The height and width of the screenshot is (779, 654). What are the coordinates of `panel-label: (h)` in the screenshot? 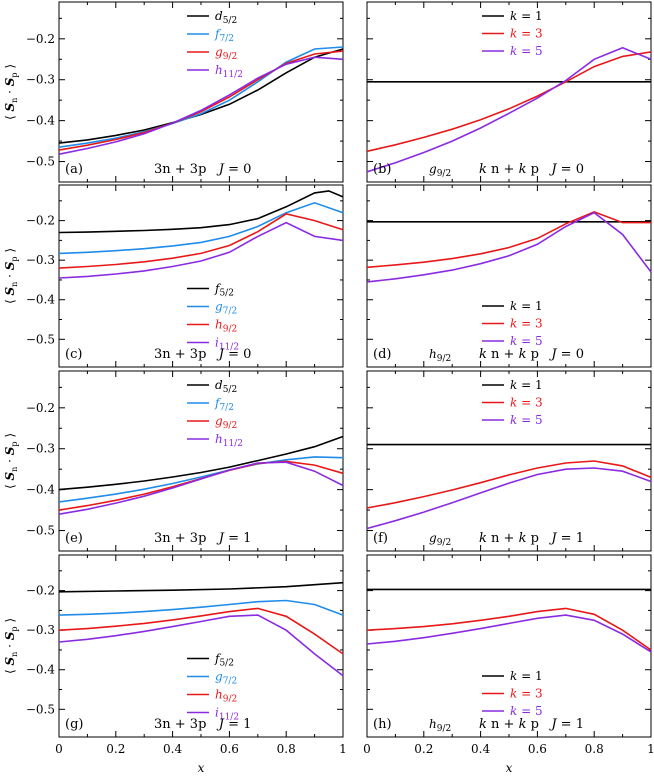 It's located at (382, 724).